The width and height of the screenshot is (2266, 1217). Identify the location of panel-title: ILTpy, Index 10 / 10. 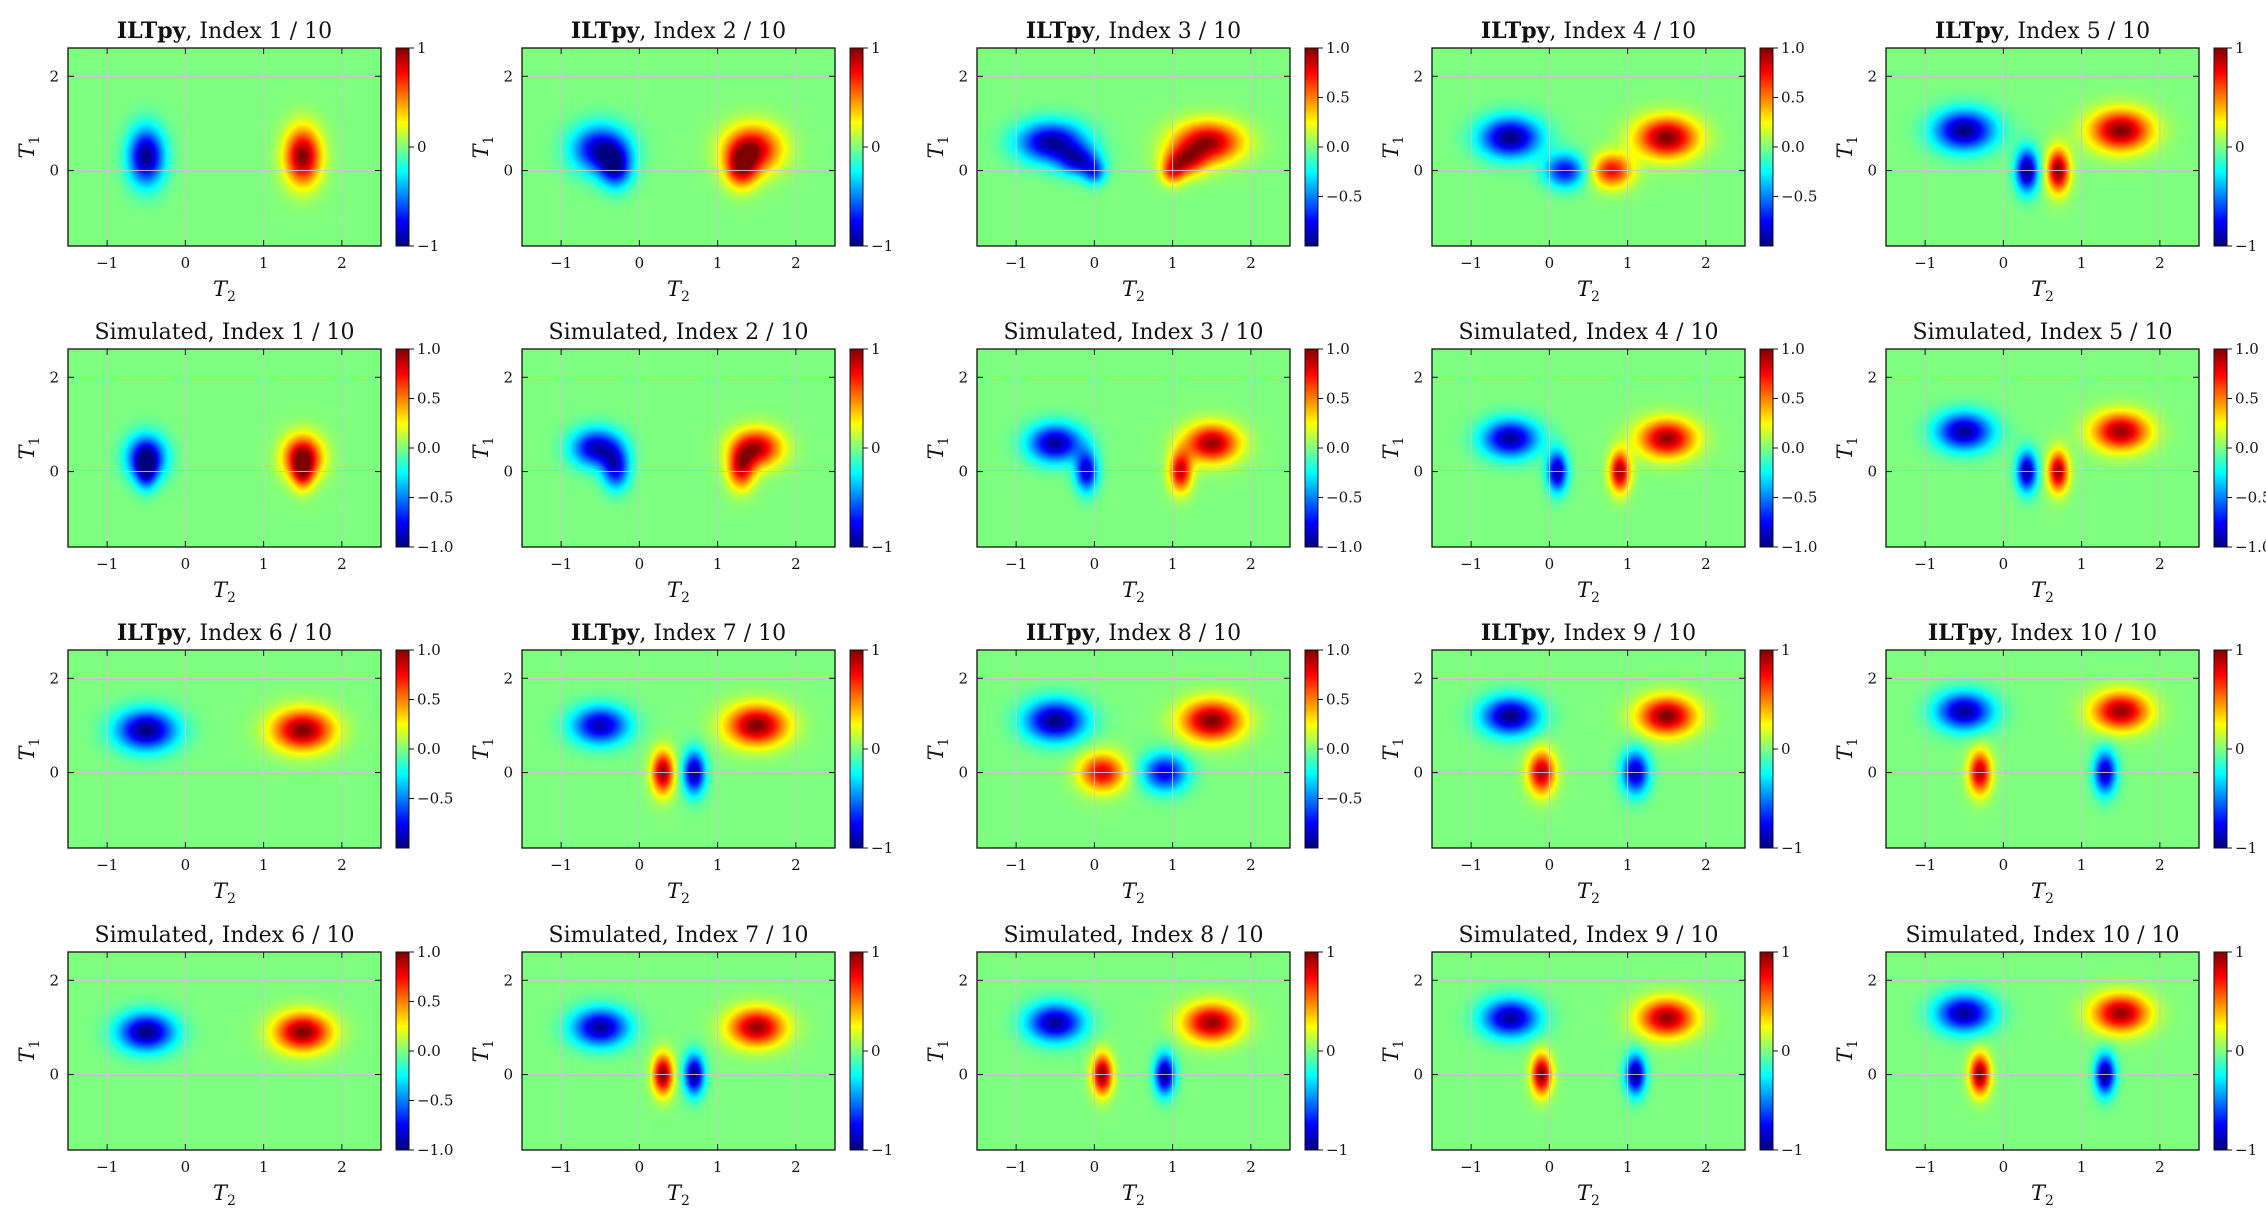
(2042, 633).